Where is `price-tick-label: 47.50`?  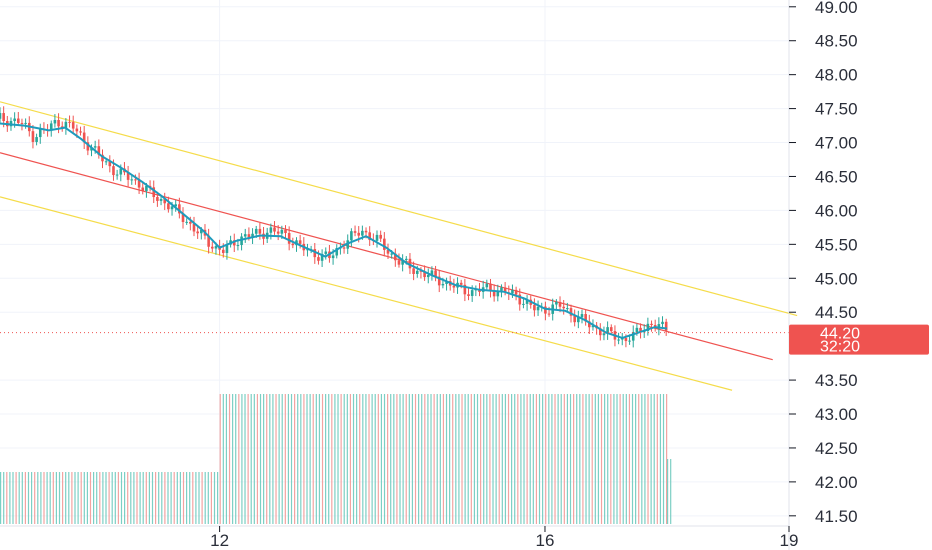 price-tick-label: 47.50 is located at coordinates (836, 109).